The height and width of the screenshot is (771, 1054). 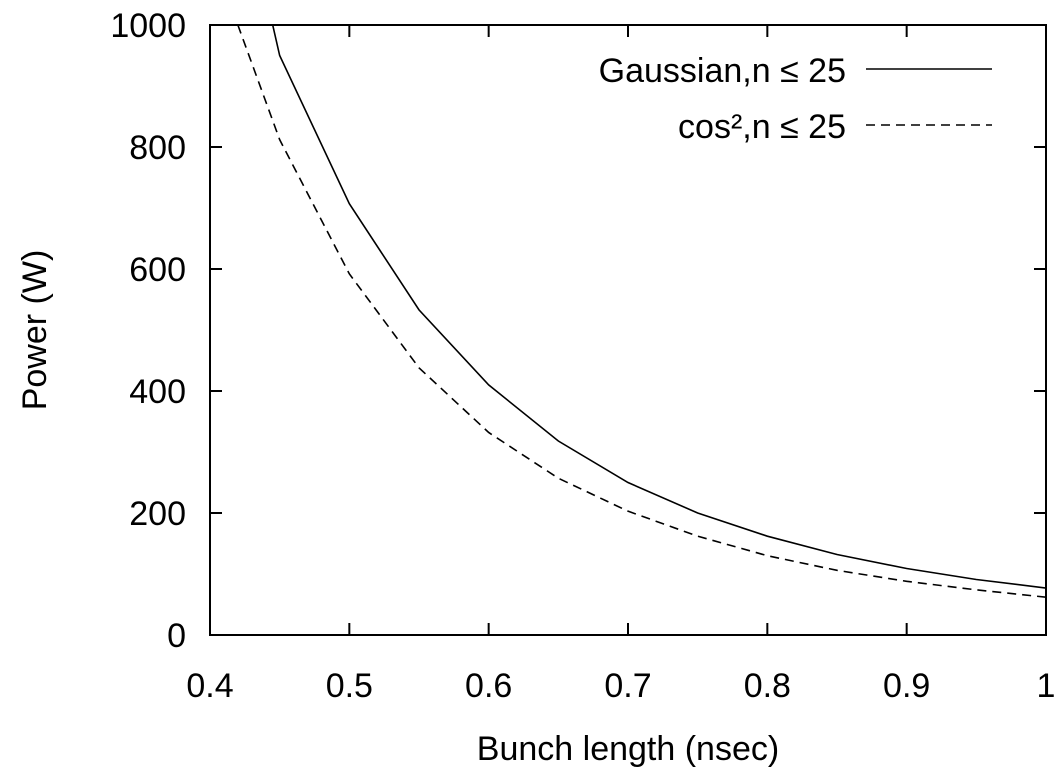 What do you see at coordinates (157, 148) in the screenshot?
I see `y-tick-label: 800` at bounding box center [157, 148].